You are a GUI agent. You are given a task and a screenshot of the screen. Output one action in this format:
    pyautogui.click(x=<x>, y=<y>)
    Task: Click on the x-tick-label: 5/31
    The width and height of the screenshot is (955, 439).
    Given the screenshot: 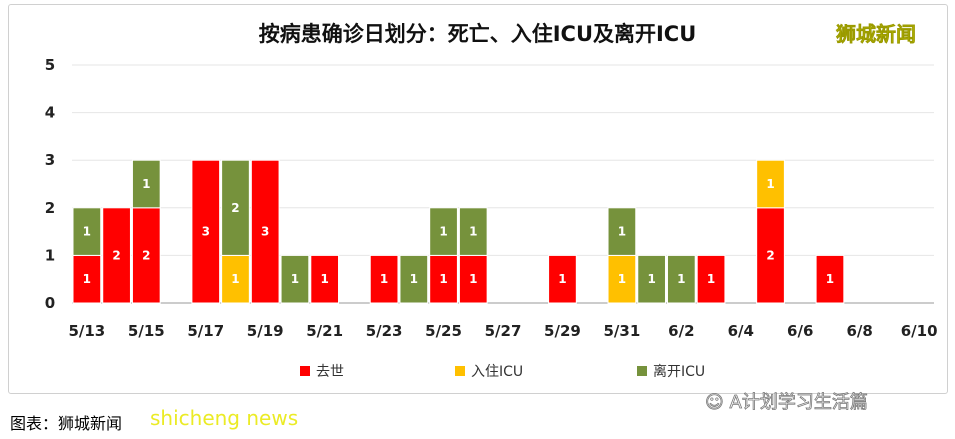 What is the action you would take?
    pyautogui.click(x=621, y=331)
    